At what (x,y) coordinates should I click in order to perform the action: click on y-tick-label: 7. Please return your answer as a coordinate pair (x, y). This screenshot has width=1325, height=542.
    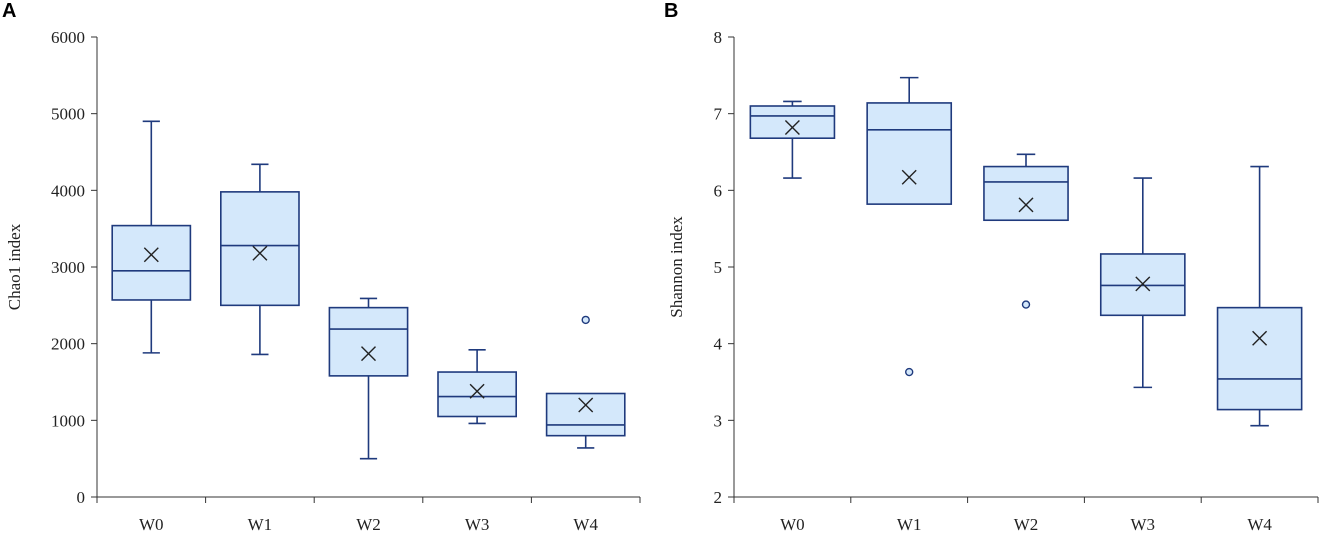
    Looking at the image, I should click on (718, 114).